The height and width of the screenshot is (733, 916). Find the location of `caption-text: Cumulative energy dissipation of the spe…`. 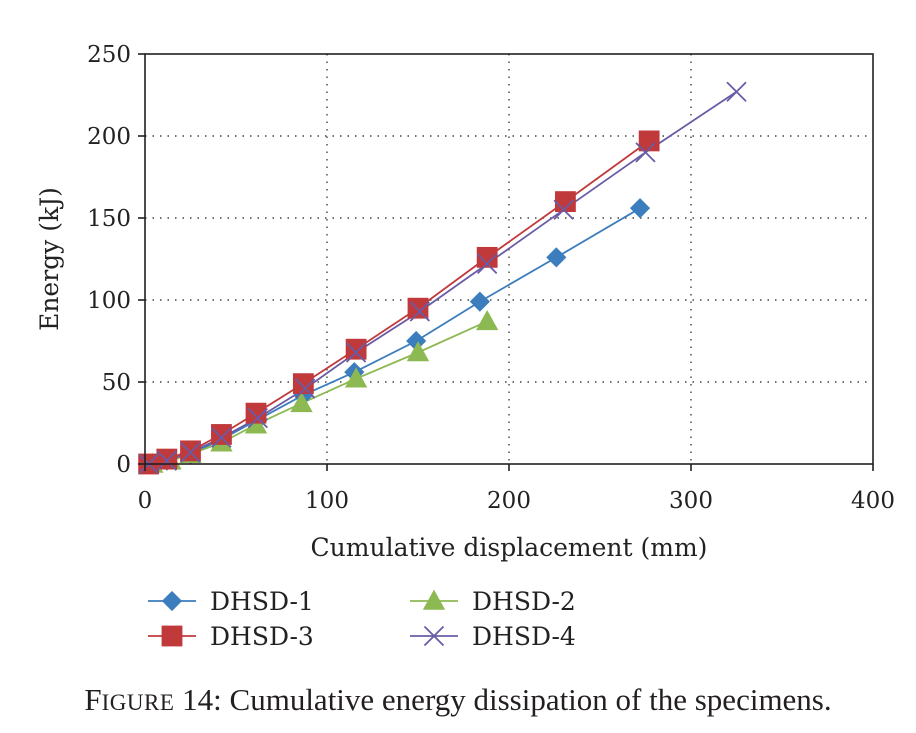

caption-text: Cumulative energy dissipation of the spe… is located at coordinates (530, 699).